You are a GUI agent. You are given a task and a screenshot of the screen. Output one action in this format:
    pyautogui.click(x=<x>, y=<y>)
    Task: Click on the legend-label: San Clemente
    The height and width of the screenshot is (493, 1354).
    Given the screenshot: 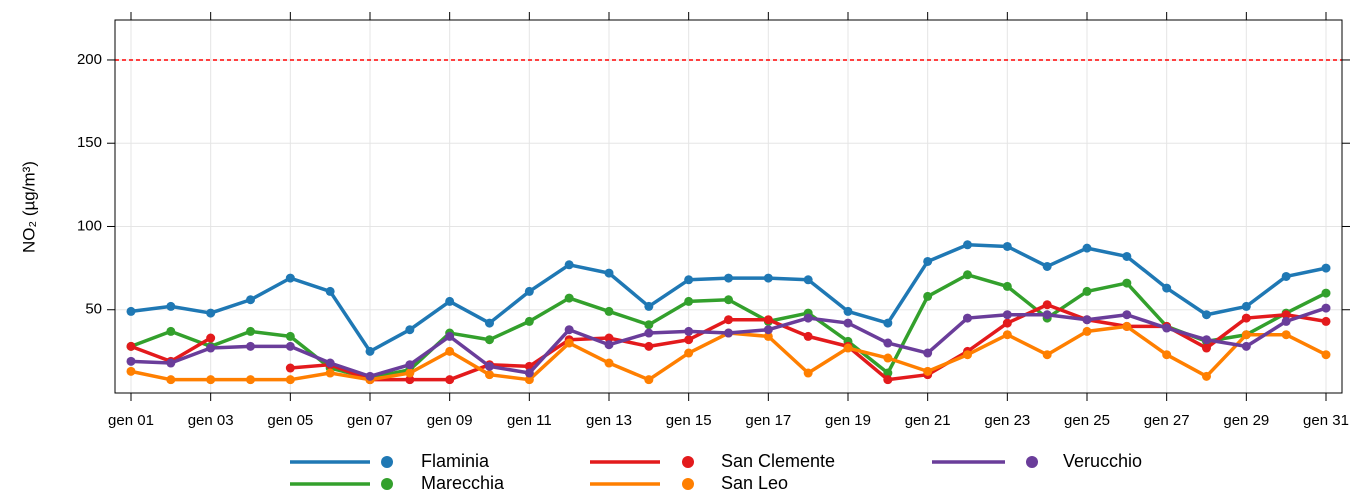 What is the action you would take?
    pyautogui.click(x=778, y=461)
    